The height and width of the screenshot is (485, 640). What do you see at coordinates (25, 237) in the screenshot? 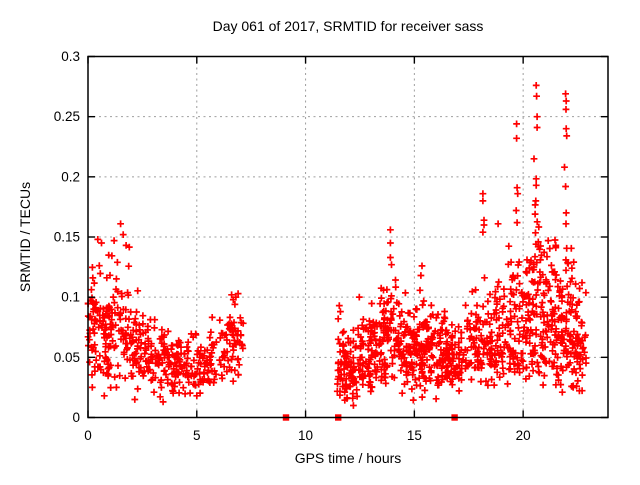
I see `y-axis-label: SRMTID / TECUs` at bounding box center [25, 237].